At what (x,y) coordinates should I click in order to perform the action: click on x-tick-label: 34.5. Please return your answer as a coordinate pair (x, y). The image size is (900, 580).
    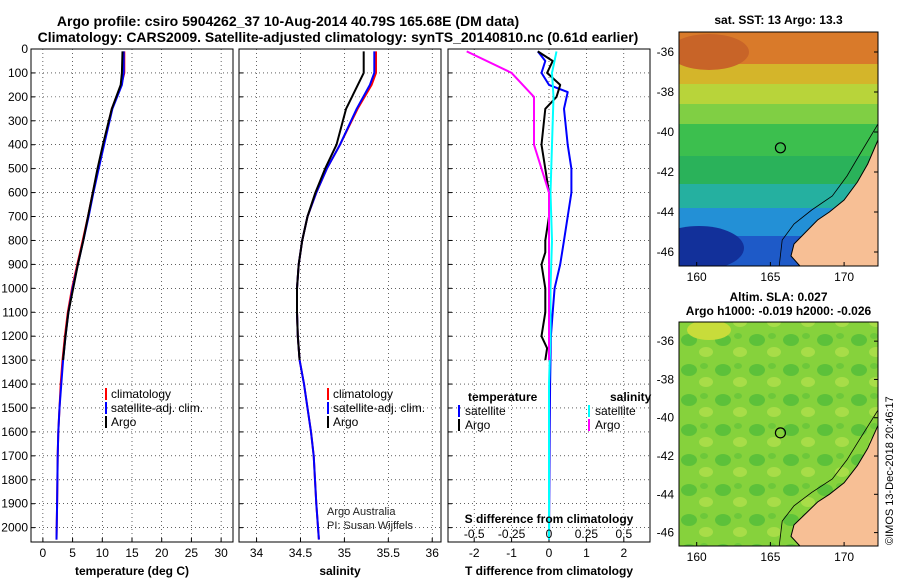
    Looking at the image, I should click on (301, 553).